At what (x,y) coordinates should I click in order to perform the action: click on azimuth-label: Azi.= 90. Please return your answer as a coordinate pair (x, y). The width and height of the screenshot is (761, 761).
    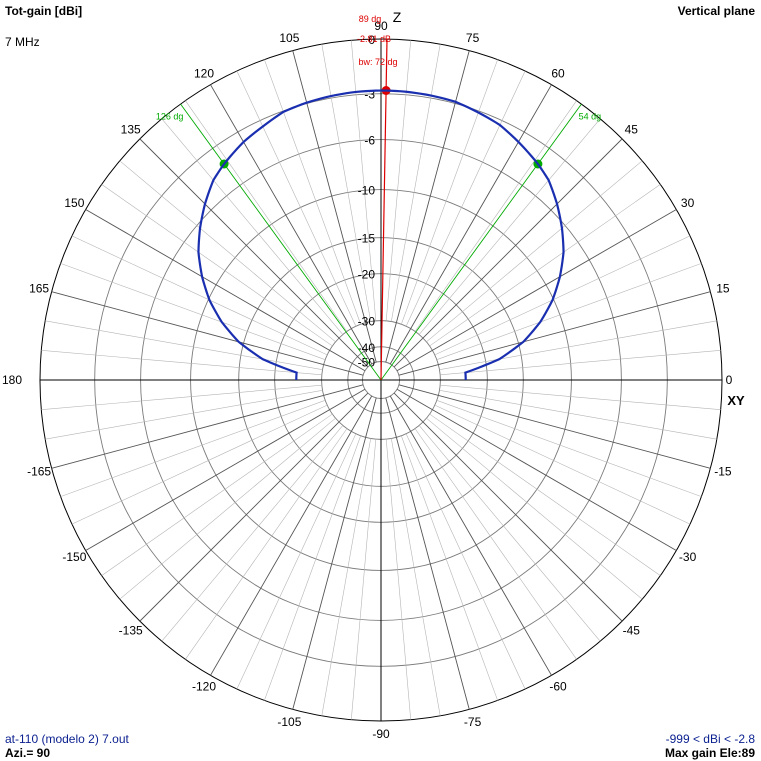
    Looking at the image, I should click on (28, 753).